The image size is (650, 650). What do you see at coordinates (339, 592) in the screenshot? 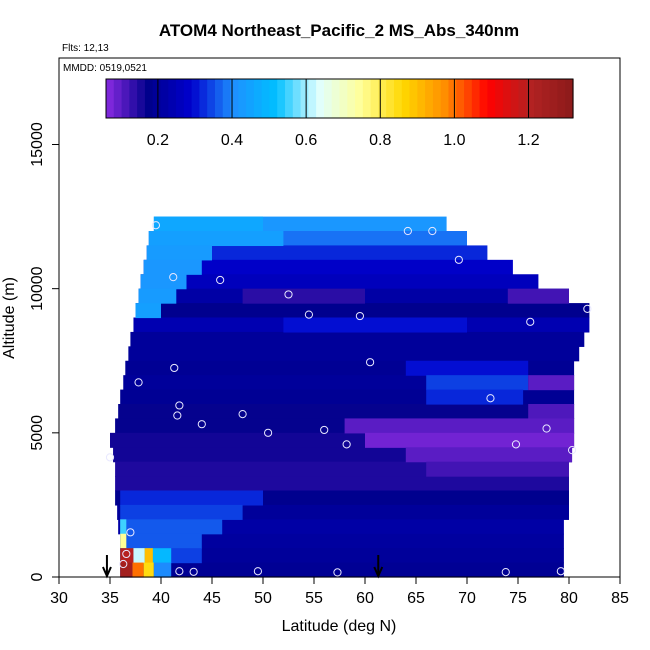
I see `x-axis: 30 35 40 45 50 55 60 65 70 75 80 85` at bounding box center [339, 592].